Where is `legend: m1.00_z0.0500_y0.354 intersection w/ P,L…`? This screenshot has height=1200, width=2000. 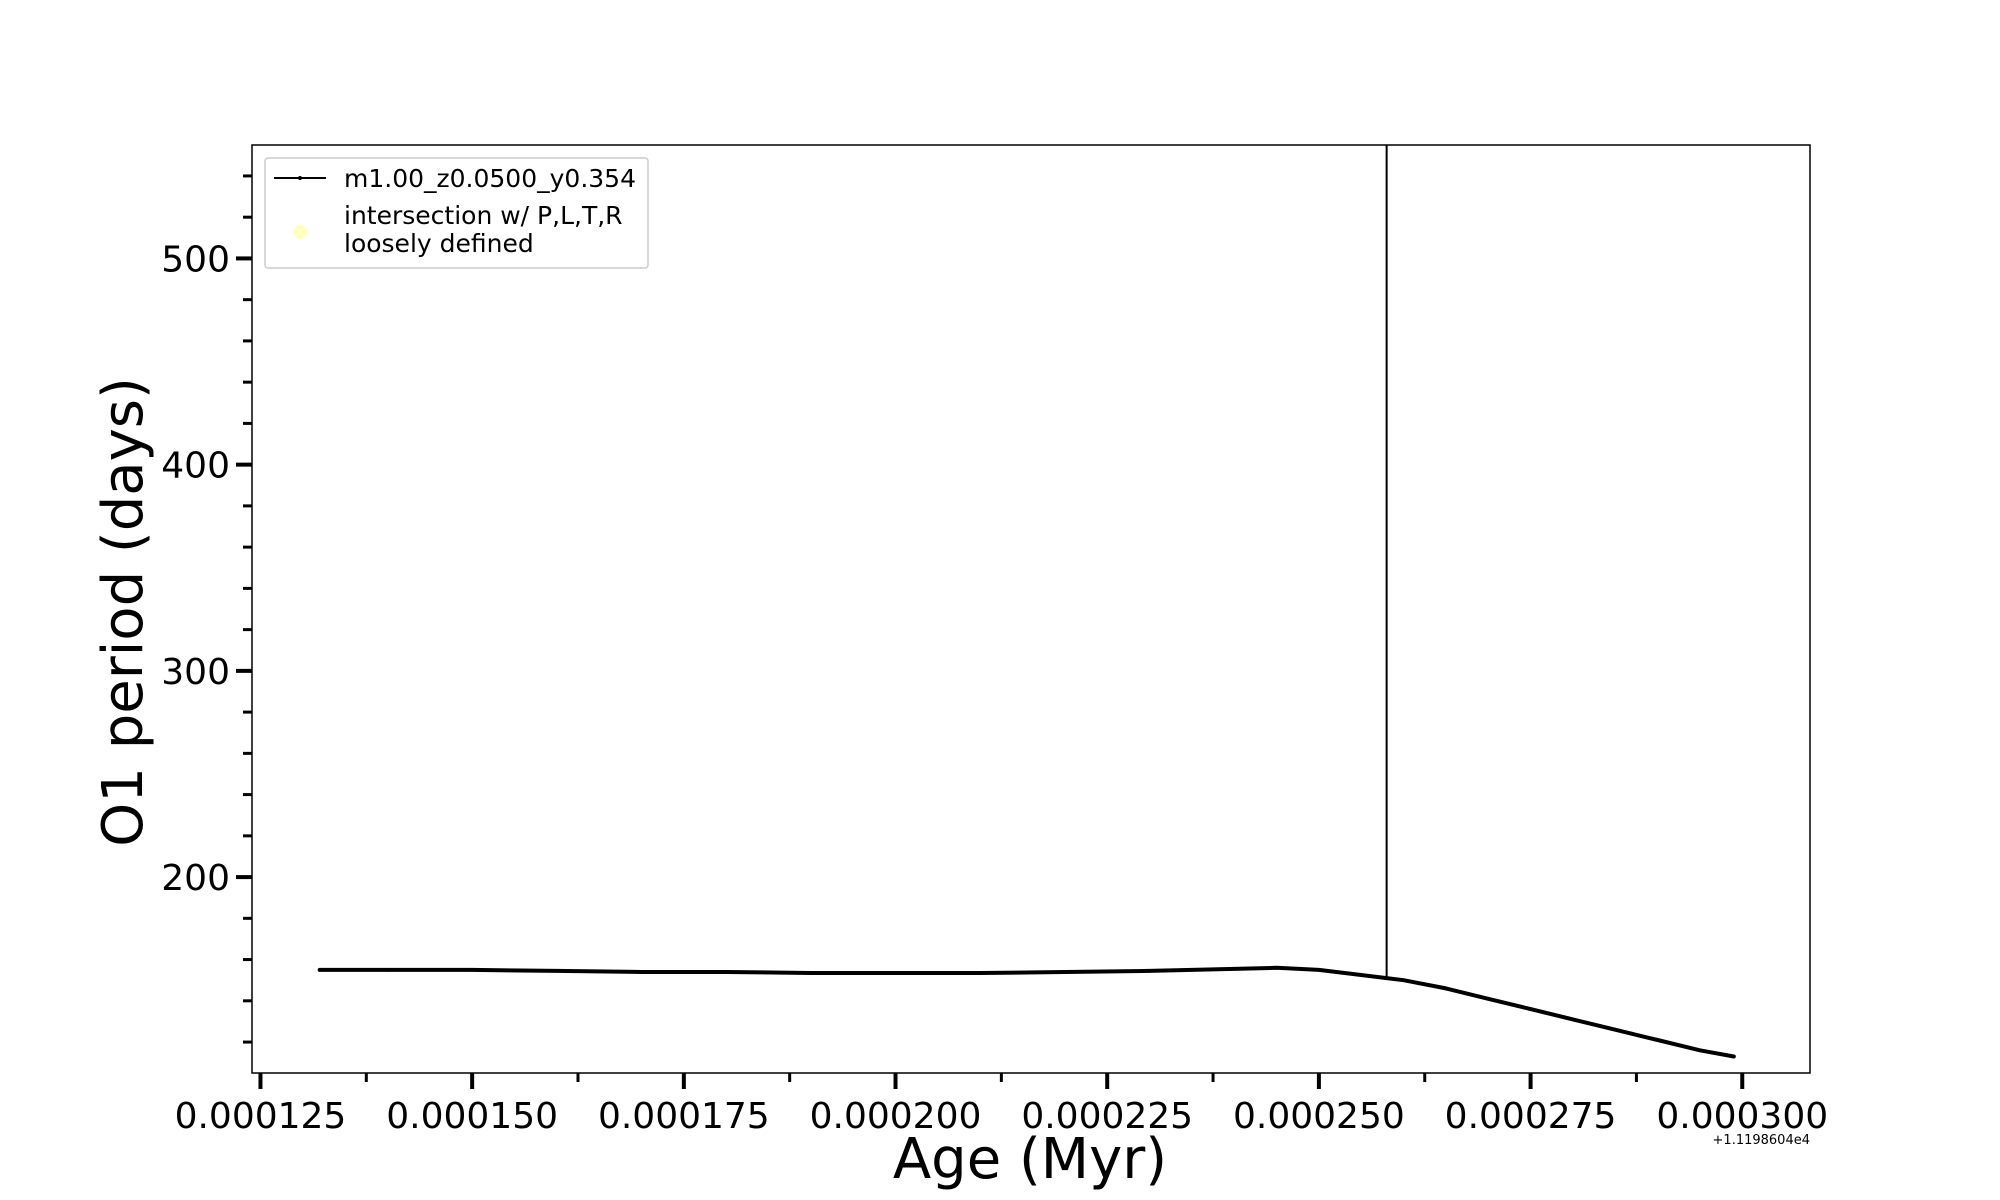
legend: m1.00_z0.0500_y0.354 intersection w/ P,L… is located at coordinates (456, 213).